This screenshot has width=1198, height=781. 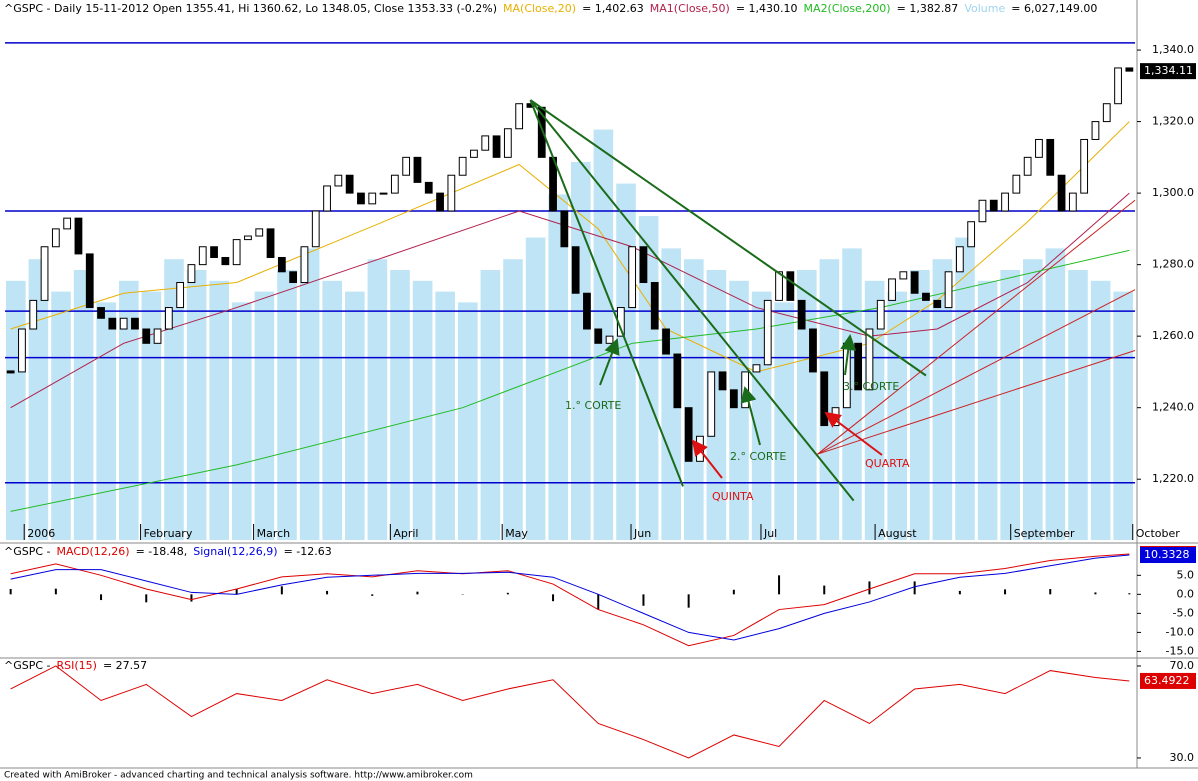 I want to click on value-tag, so click(x=1168, y=555).